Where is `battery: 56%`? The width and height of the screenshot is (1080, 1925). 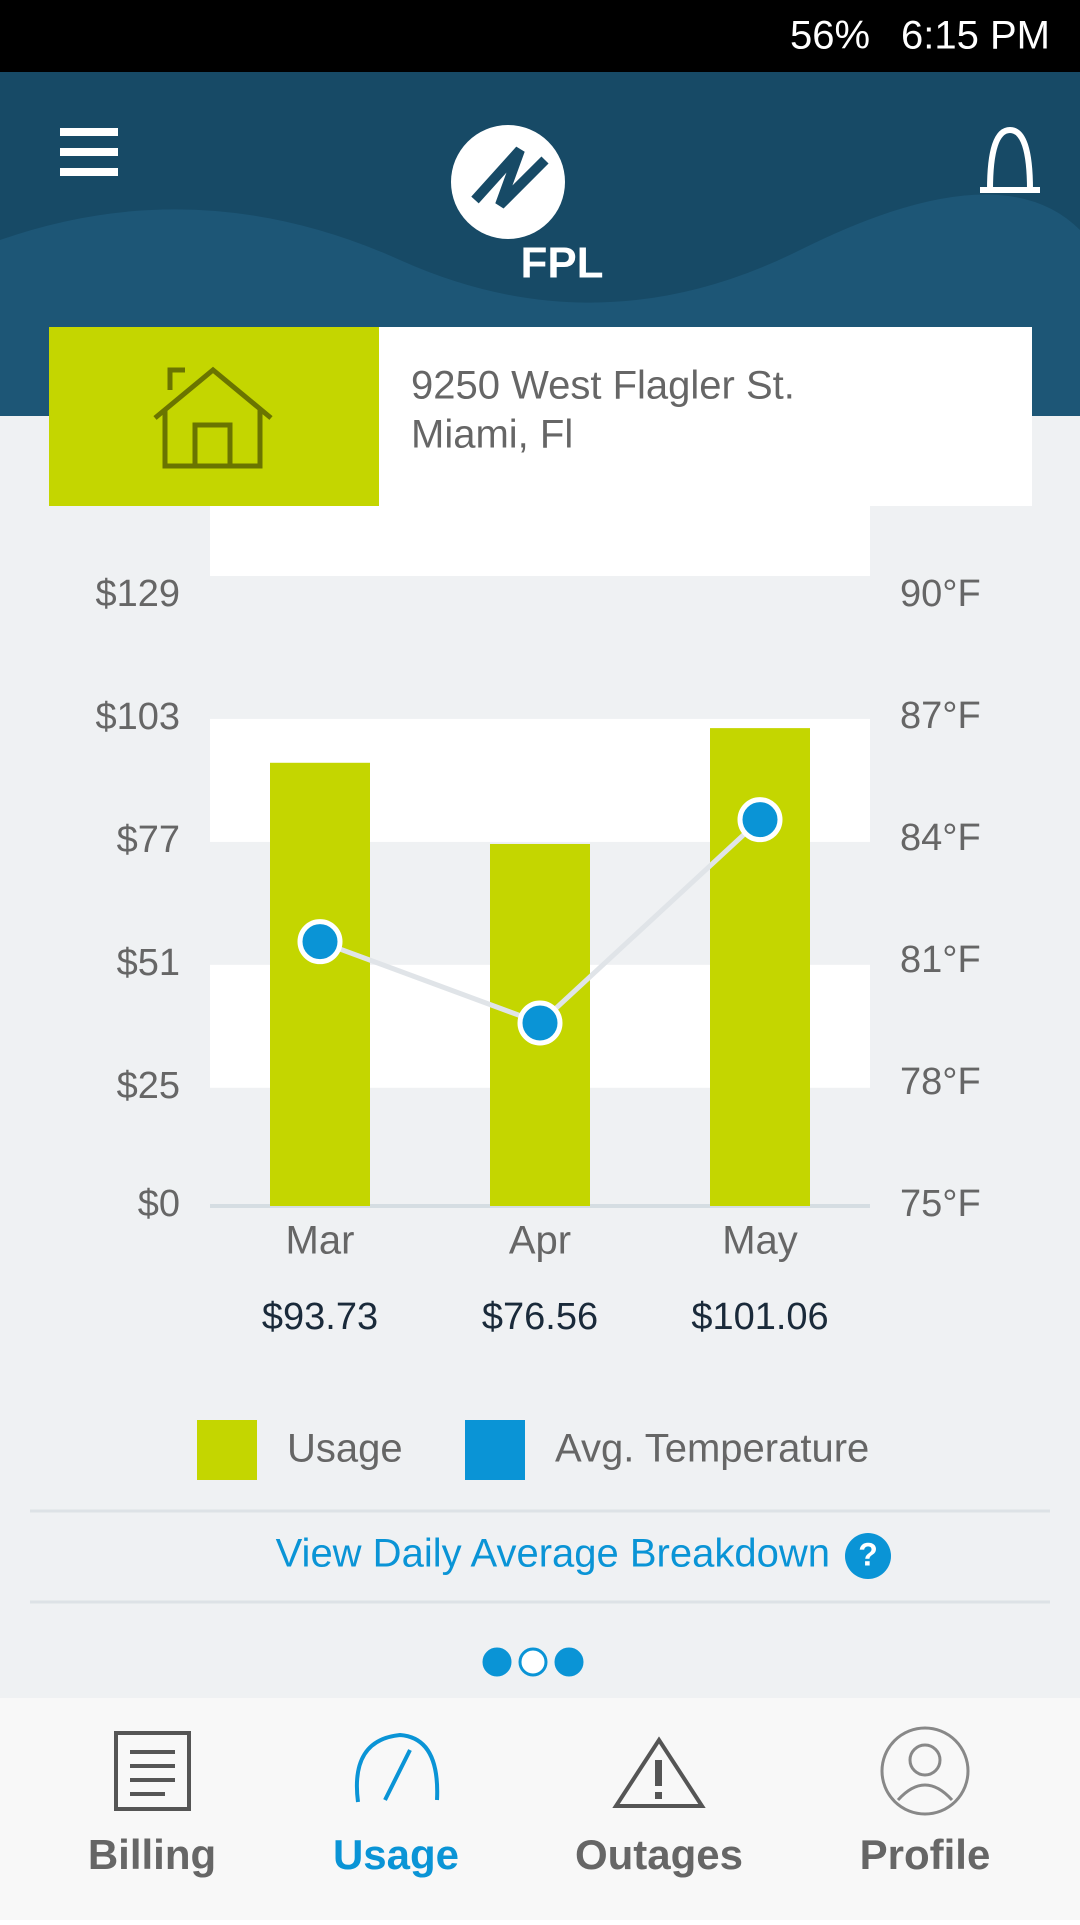 battery: 56% is located at coordinates (830, 36).